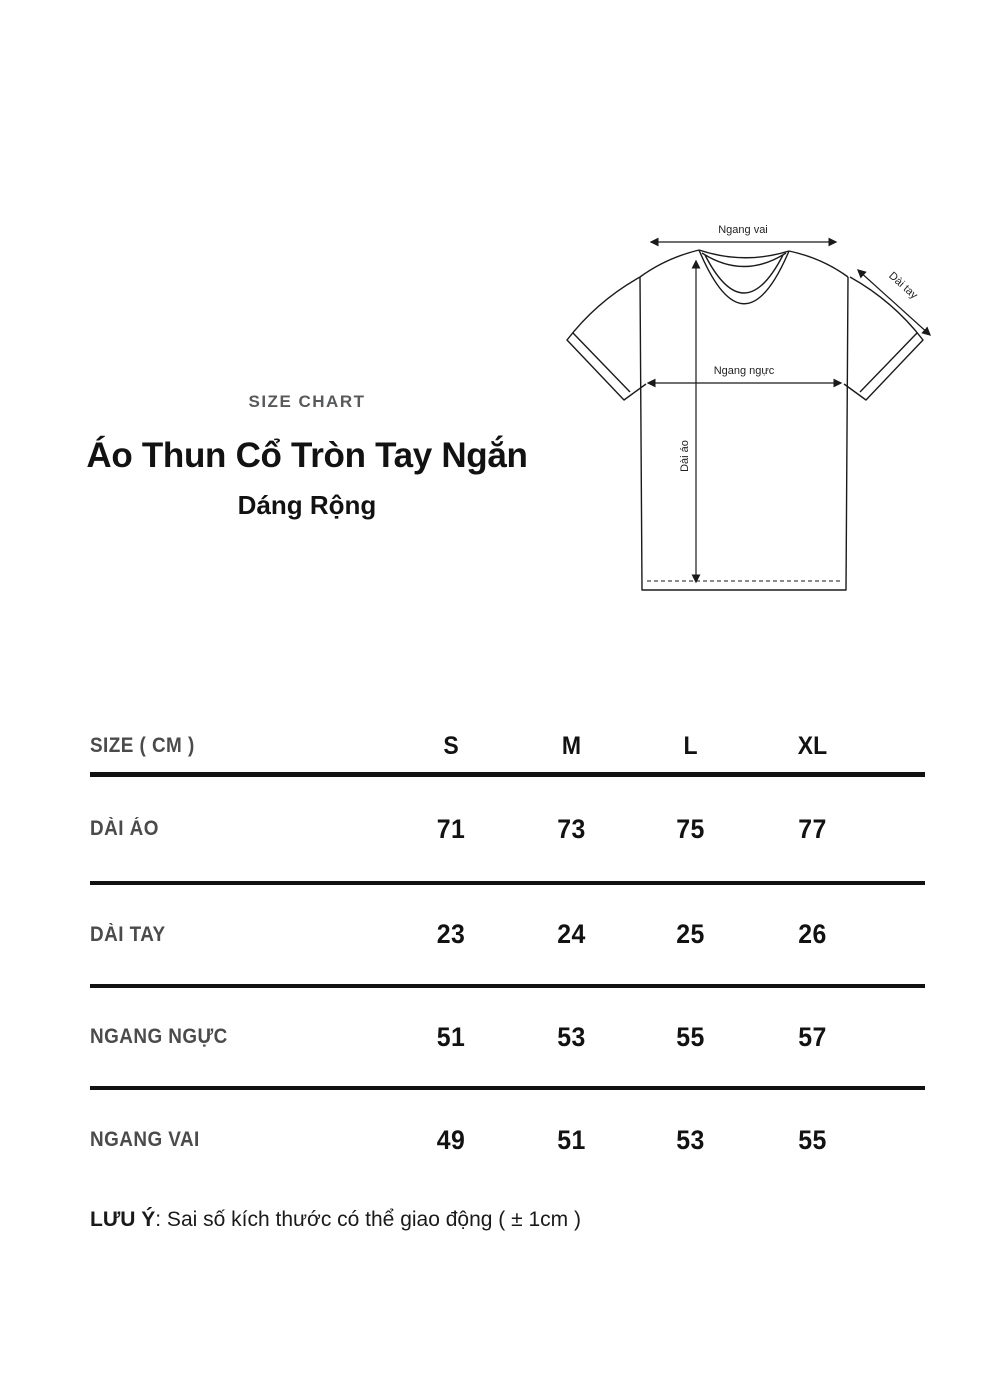  Describe the element at coordinates (818, 264) in the screenshot. I see `right-shoulder` at that location.